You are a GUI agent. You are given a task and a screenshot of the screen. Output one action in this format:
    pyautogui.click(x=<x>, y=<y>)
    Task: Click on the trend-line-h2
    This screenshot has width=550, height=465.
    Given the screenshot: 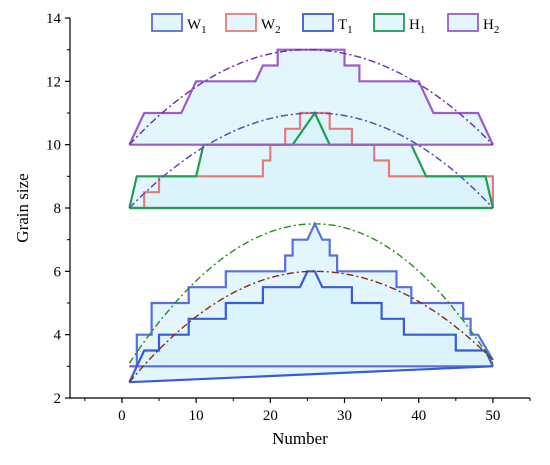 What is the action you would take?
    pyautogui.click(x=311, y=97)
    